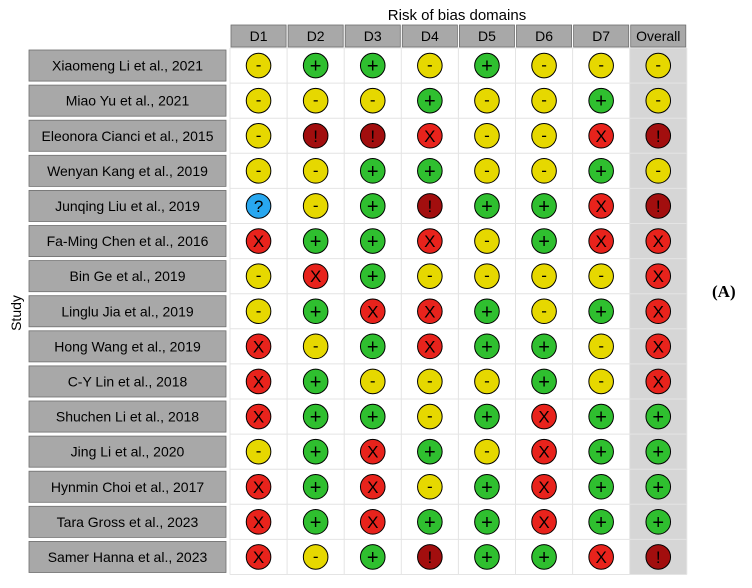  I want to click on study-label: Hynmin Choi et al., 2017, so click(128, 487).